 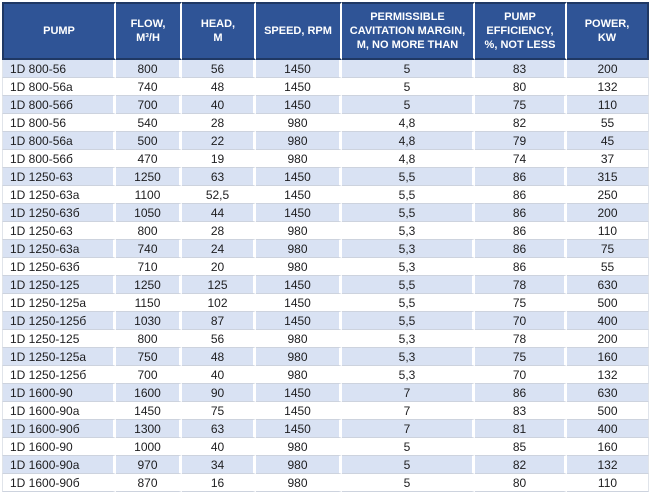 What do you see at coordinates (608, 447) in the screenshot?
I see `cell-power: 160` at bounding box center [608, 447].